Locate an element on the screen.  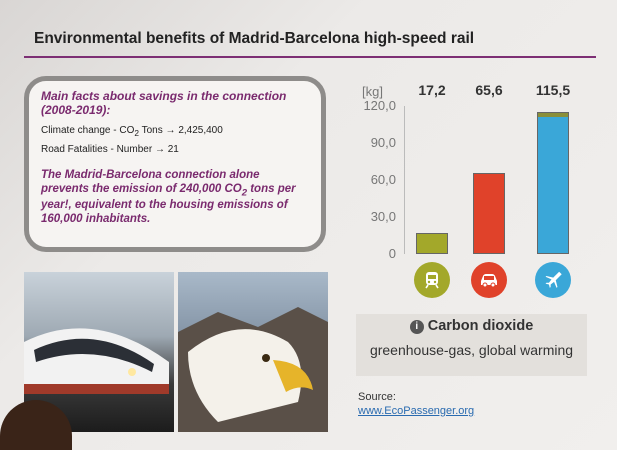
eagle-photo is located at coordinates (253, 352).